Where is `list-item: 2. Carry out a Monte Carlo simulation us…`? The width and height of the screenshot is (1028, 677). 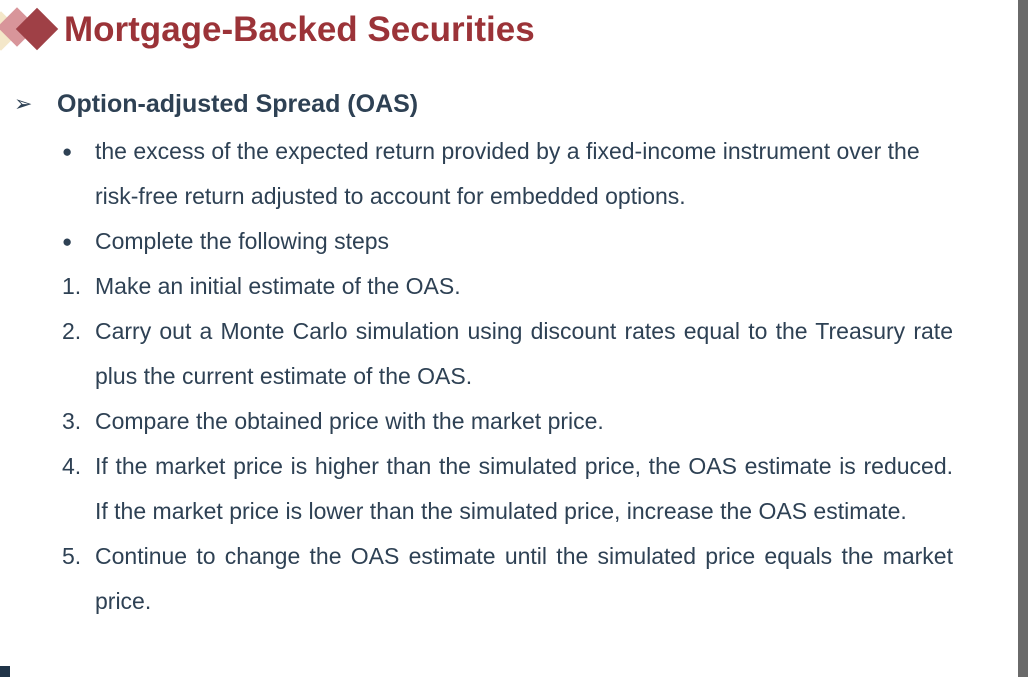 list-item: 2. Carry out a Monte Carlo simulation us… is located at coordinates (505, 354).